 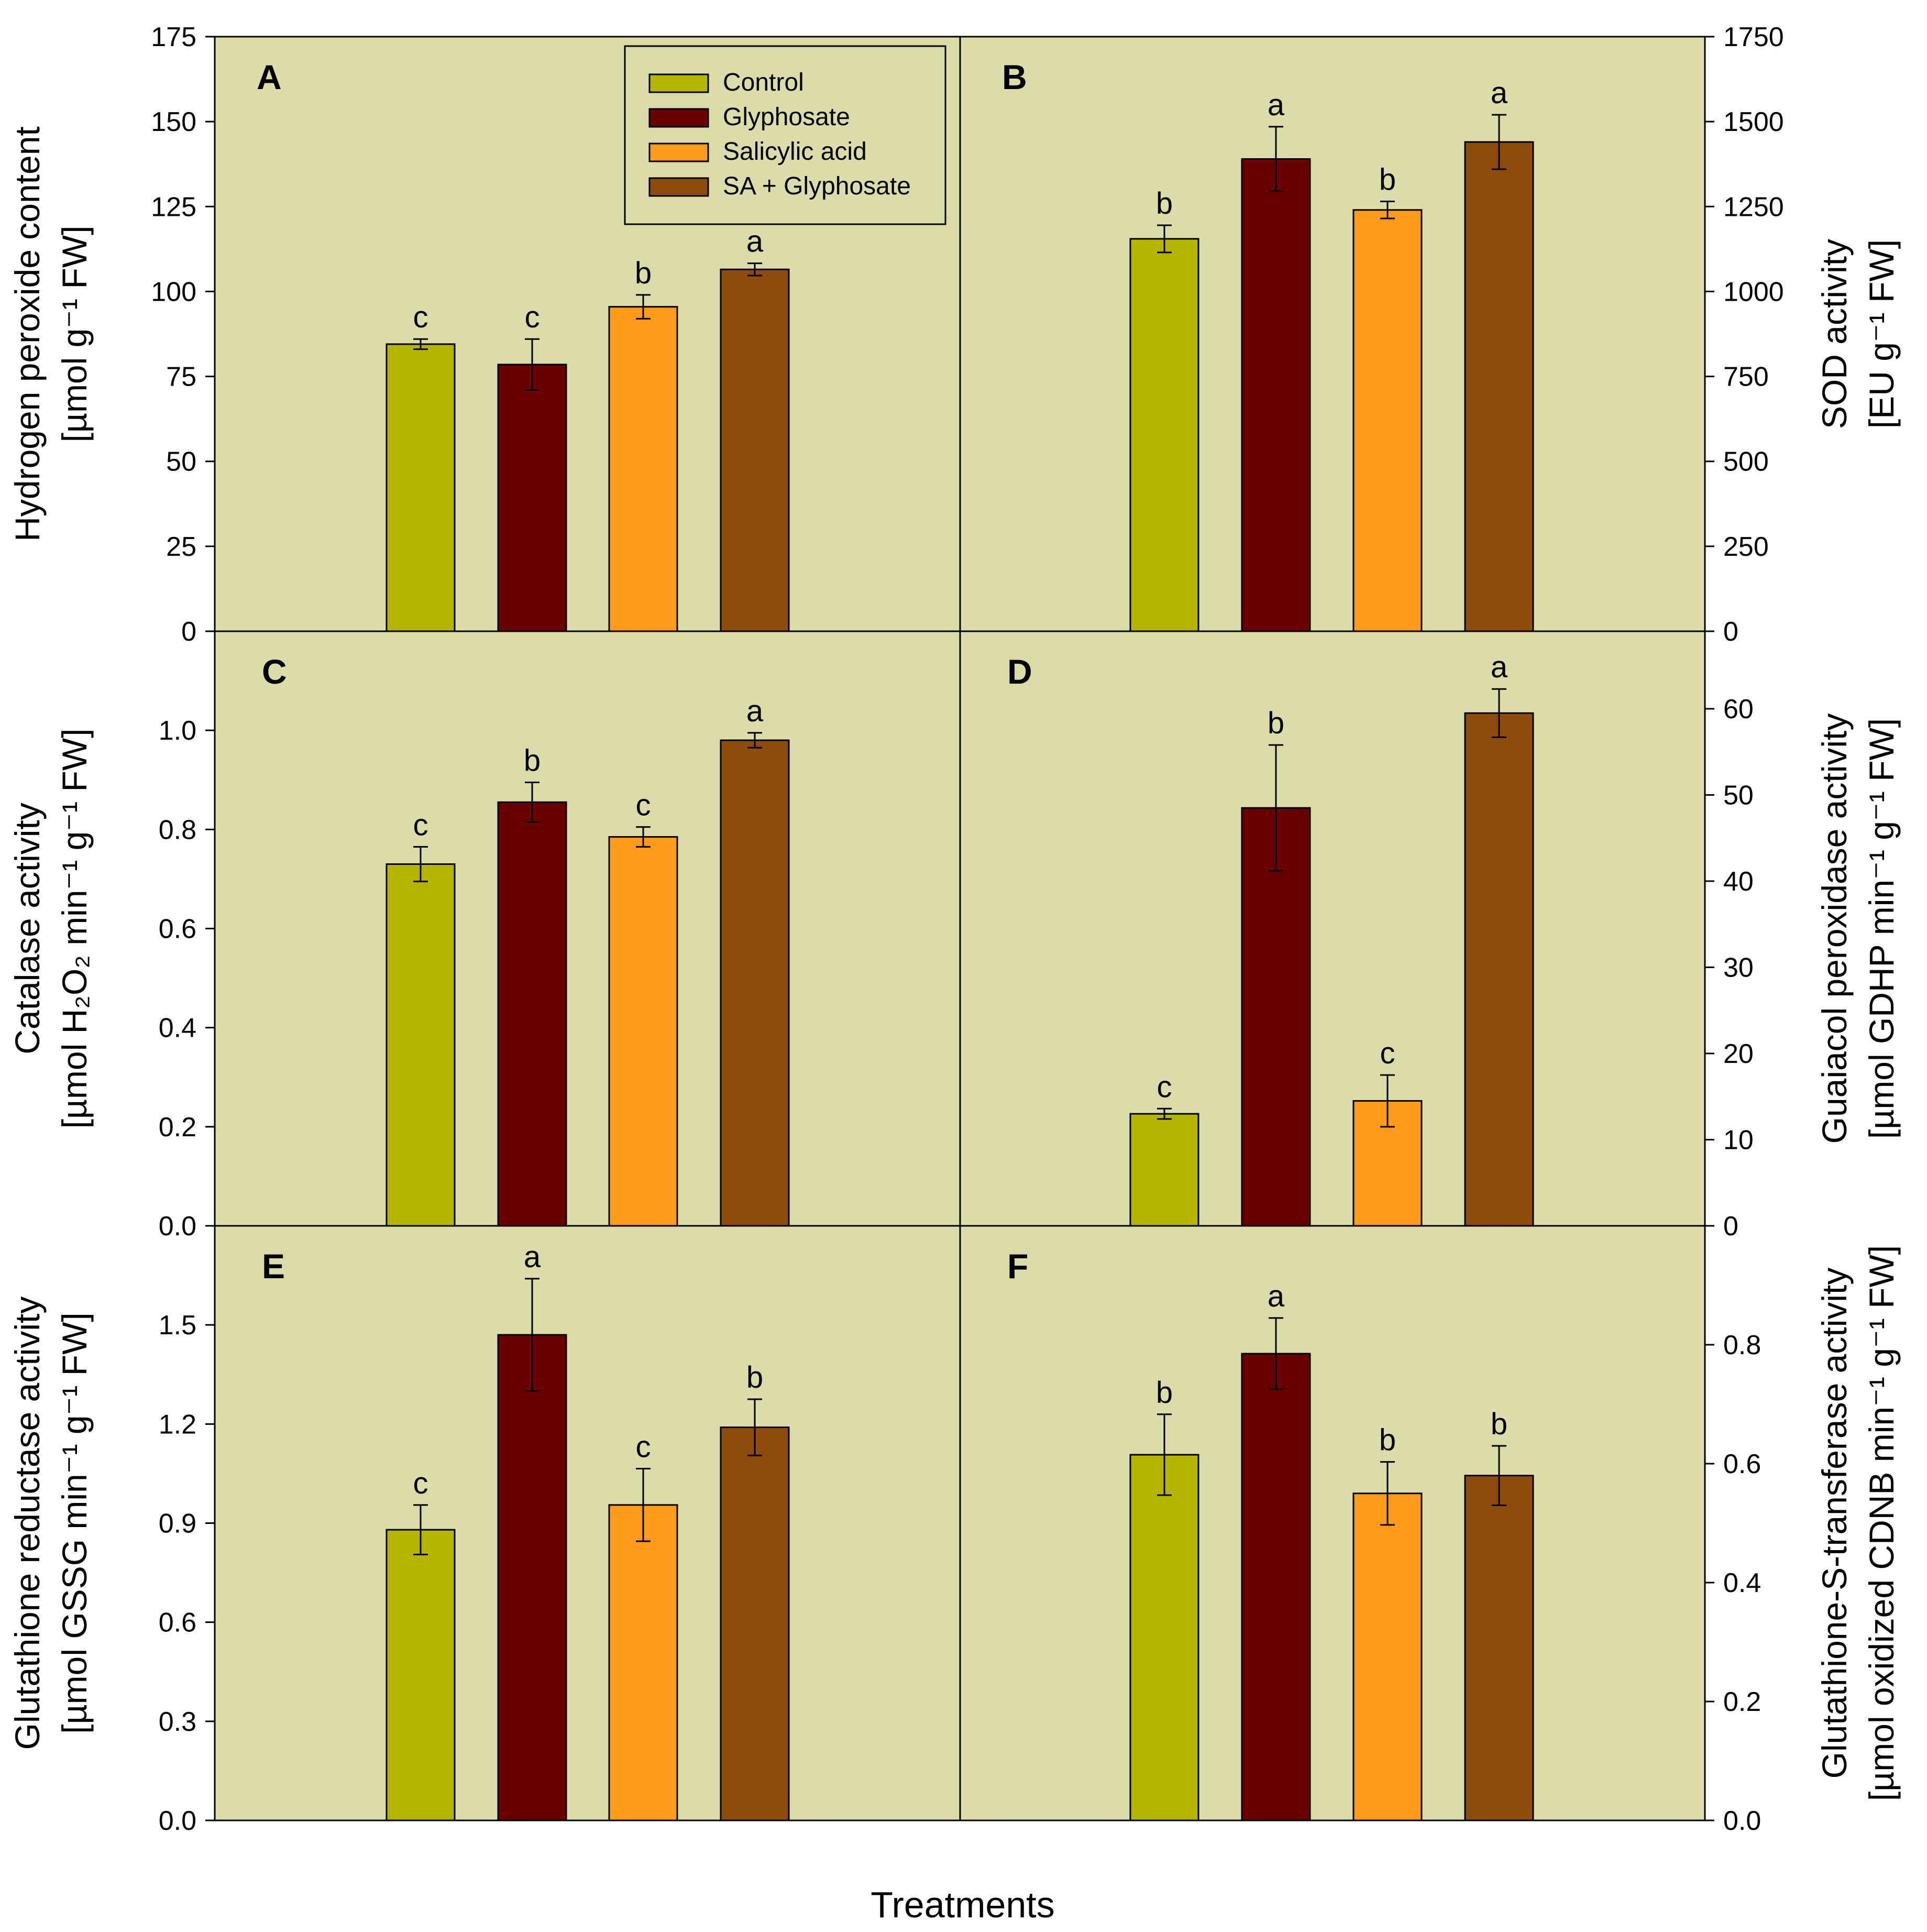 I want to click on x-axis-title: Treatments, so click(x=962, y=1904).